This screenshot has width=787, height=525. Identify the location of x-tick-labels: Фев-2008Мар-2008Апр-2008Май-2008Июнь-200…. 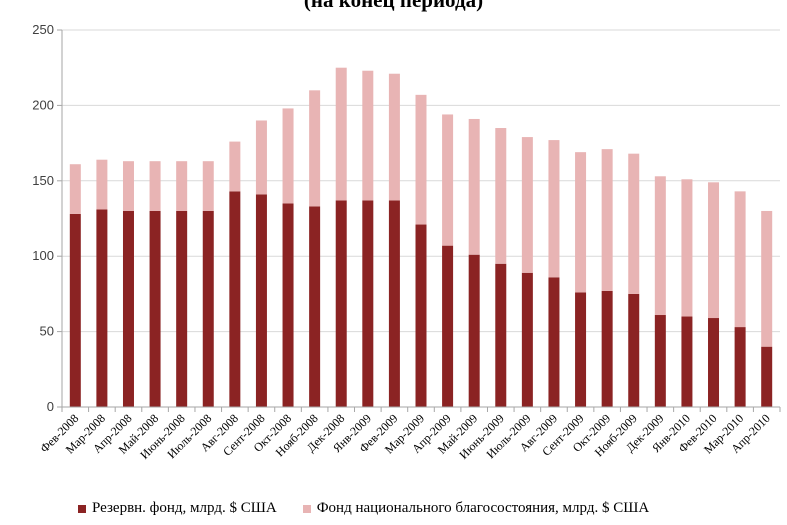
(405, 436).